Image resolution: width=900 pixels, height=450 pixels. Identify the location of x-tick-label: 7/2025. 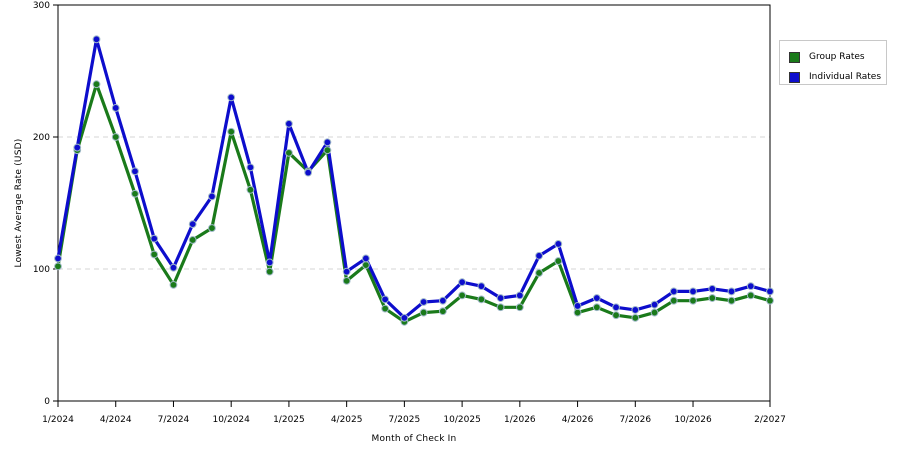
(405, 420).